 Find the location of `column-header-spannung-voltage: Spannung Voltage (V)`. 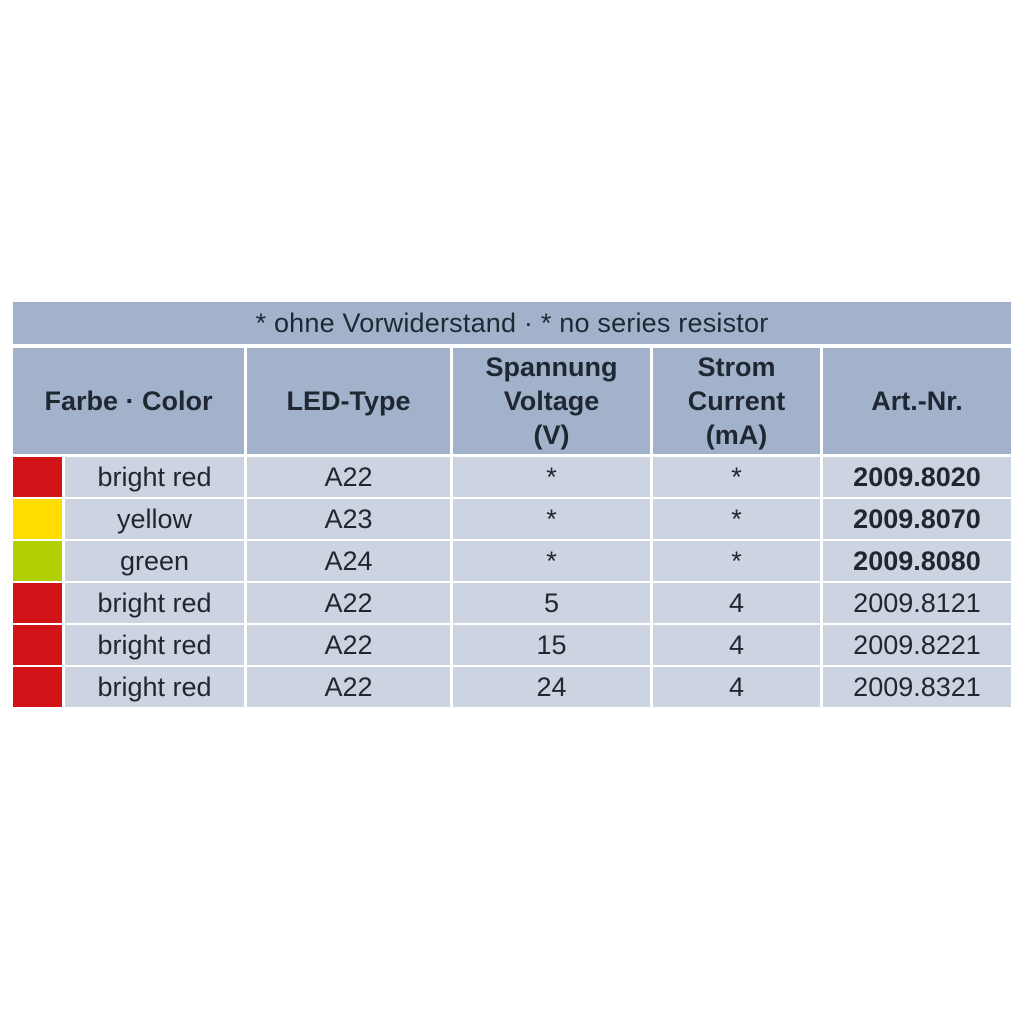

column-header-spannung-voltage: Spannung Voltage (V) is located at coordinates (551, 401).